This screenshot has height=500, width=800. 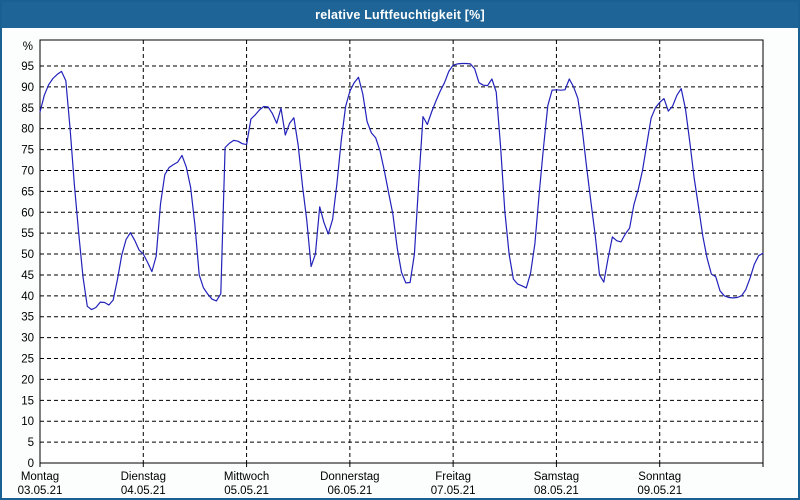 What do you see at coordinates (27, 276) in the screenshot?
I see `y-axis-tick-label: 45` at bounding box center [27, 276].